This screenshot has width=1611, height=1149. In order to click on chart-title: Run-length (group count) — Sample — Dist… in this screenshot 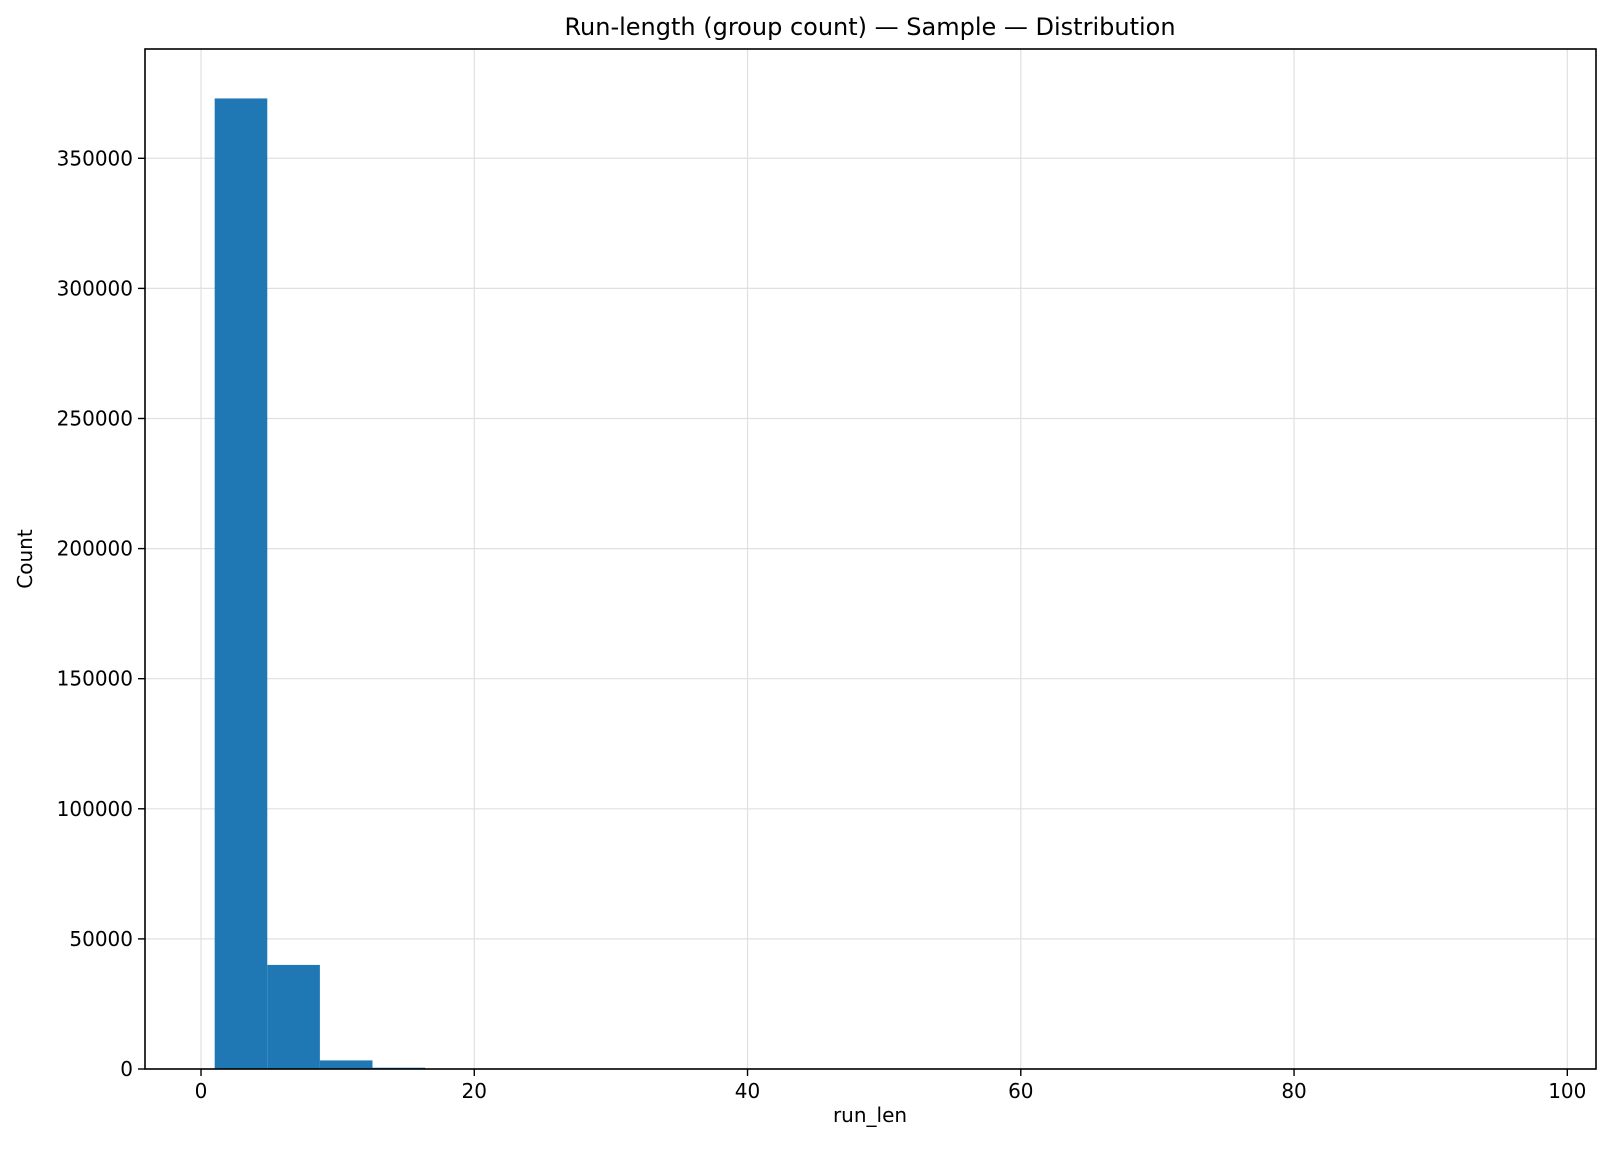, I will do `click(869, 27)`.